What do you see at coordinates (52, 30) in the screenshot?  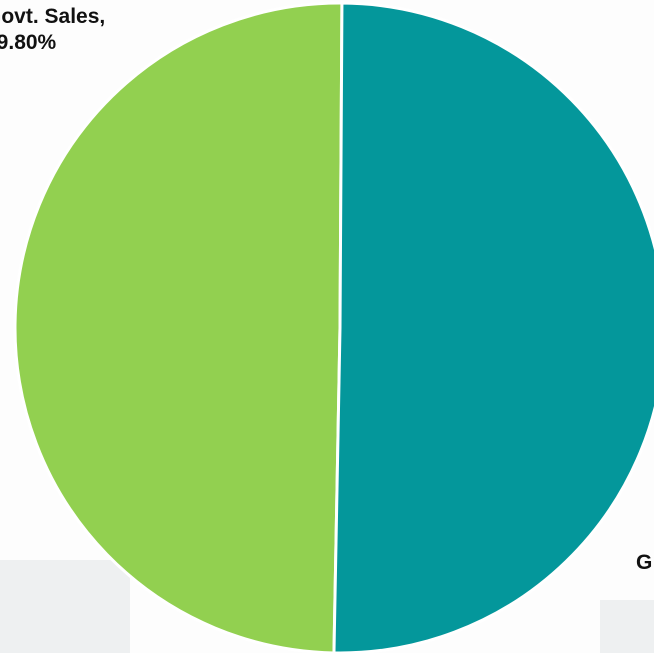 I see `slice-label-govt-sales: Govt. Sales, 49.80%` at bounding box center [52, 30].